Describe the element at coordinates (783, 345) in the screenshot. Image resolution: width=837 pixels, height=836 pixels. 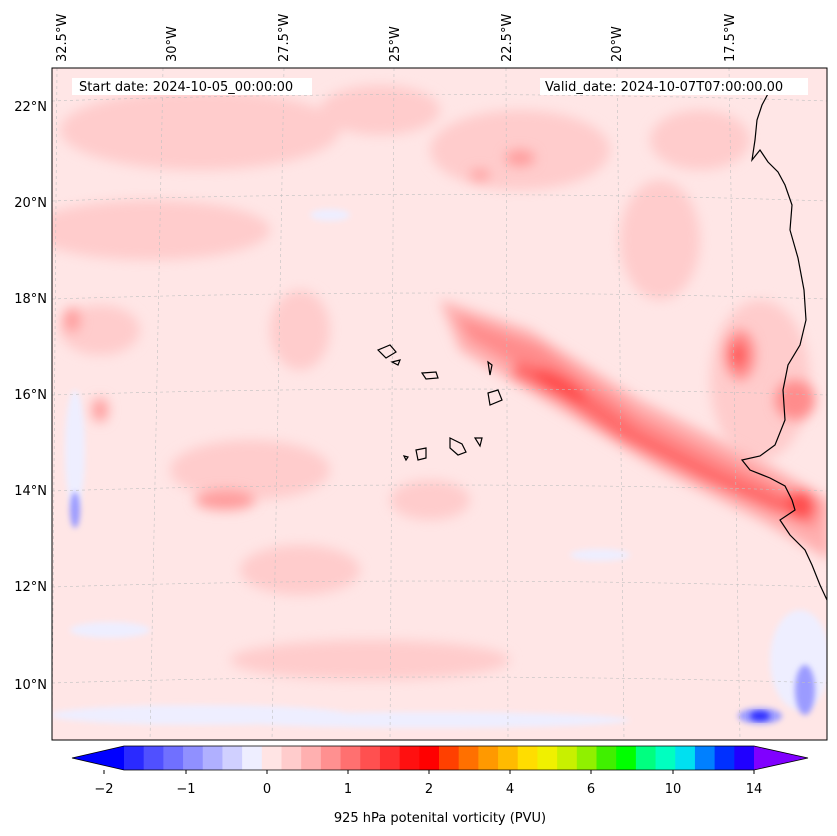
I see `africa-coastline` at that location.